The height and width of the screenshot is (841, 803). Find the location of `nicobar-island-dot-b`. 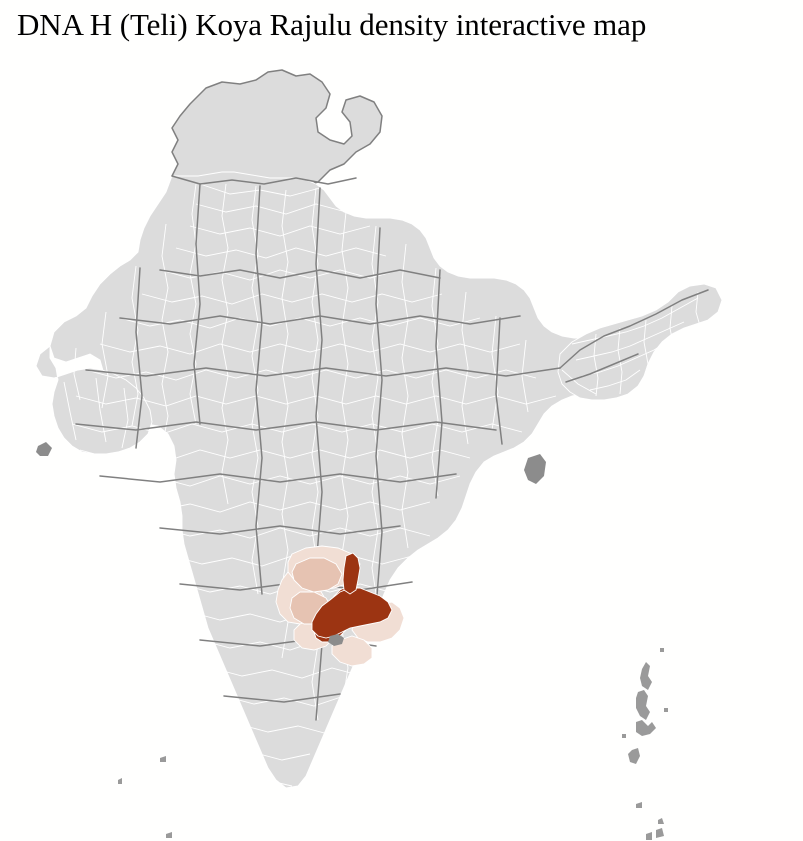

nicobar-island-dot-b is located at coordinates (649, 836).